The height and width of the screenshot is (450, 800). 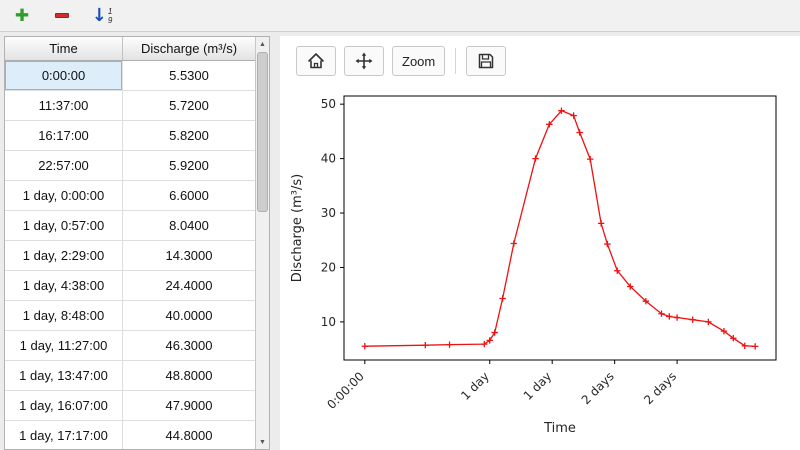 What do you see at coordinates (99, 15) in the screenshot?
I see `sort-arrow-icon: ↓` at bounding box center [99, 15].